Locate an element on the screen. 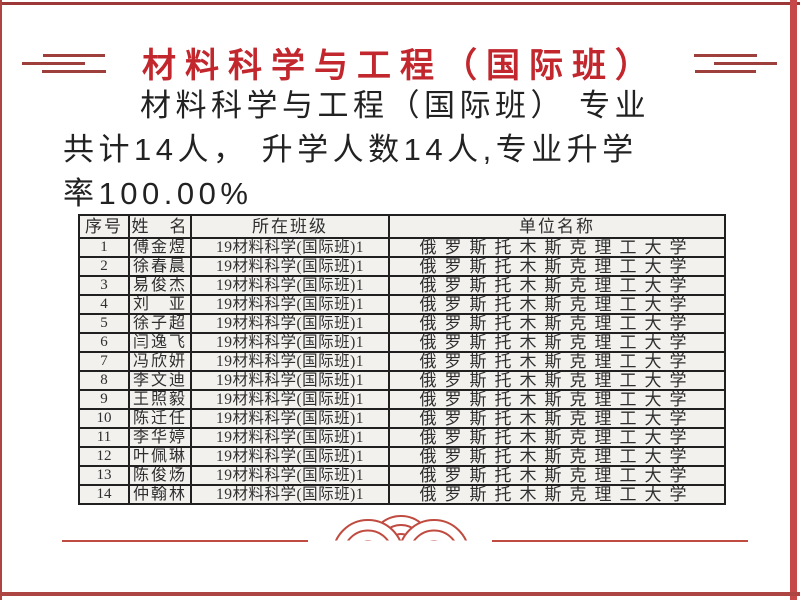 The width and height of the screenshot is (800, 600). cell-index: 2 is located at coordinates (104, 266).